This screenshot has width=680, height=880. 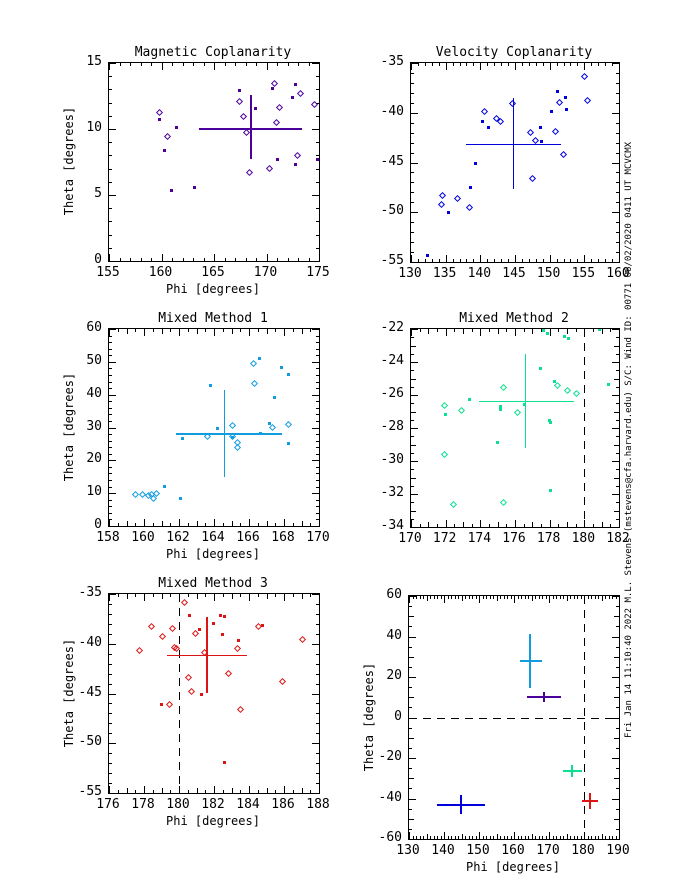 What do you see at coordinates (283, 804) in the screenshot?
I see `x-tick-label: 186` at bounding box center [283, 804].